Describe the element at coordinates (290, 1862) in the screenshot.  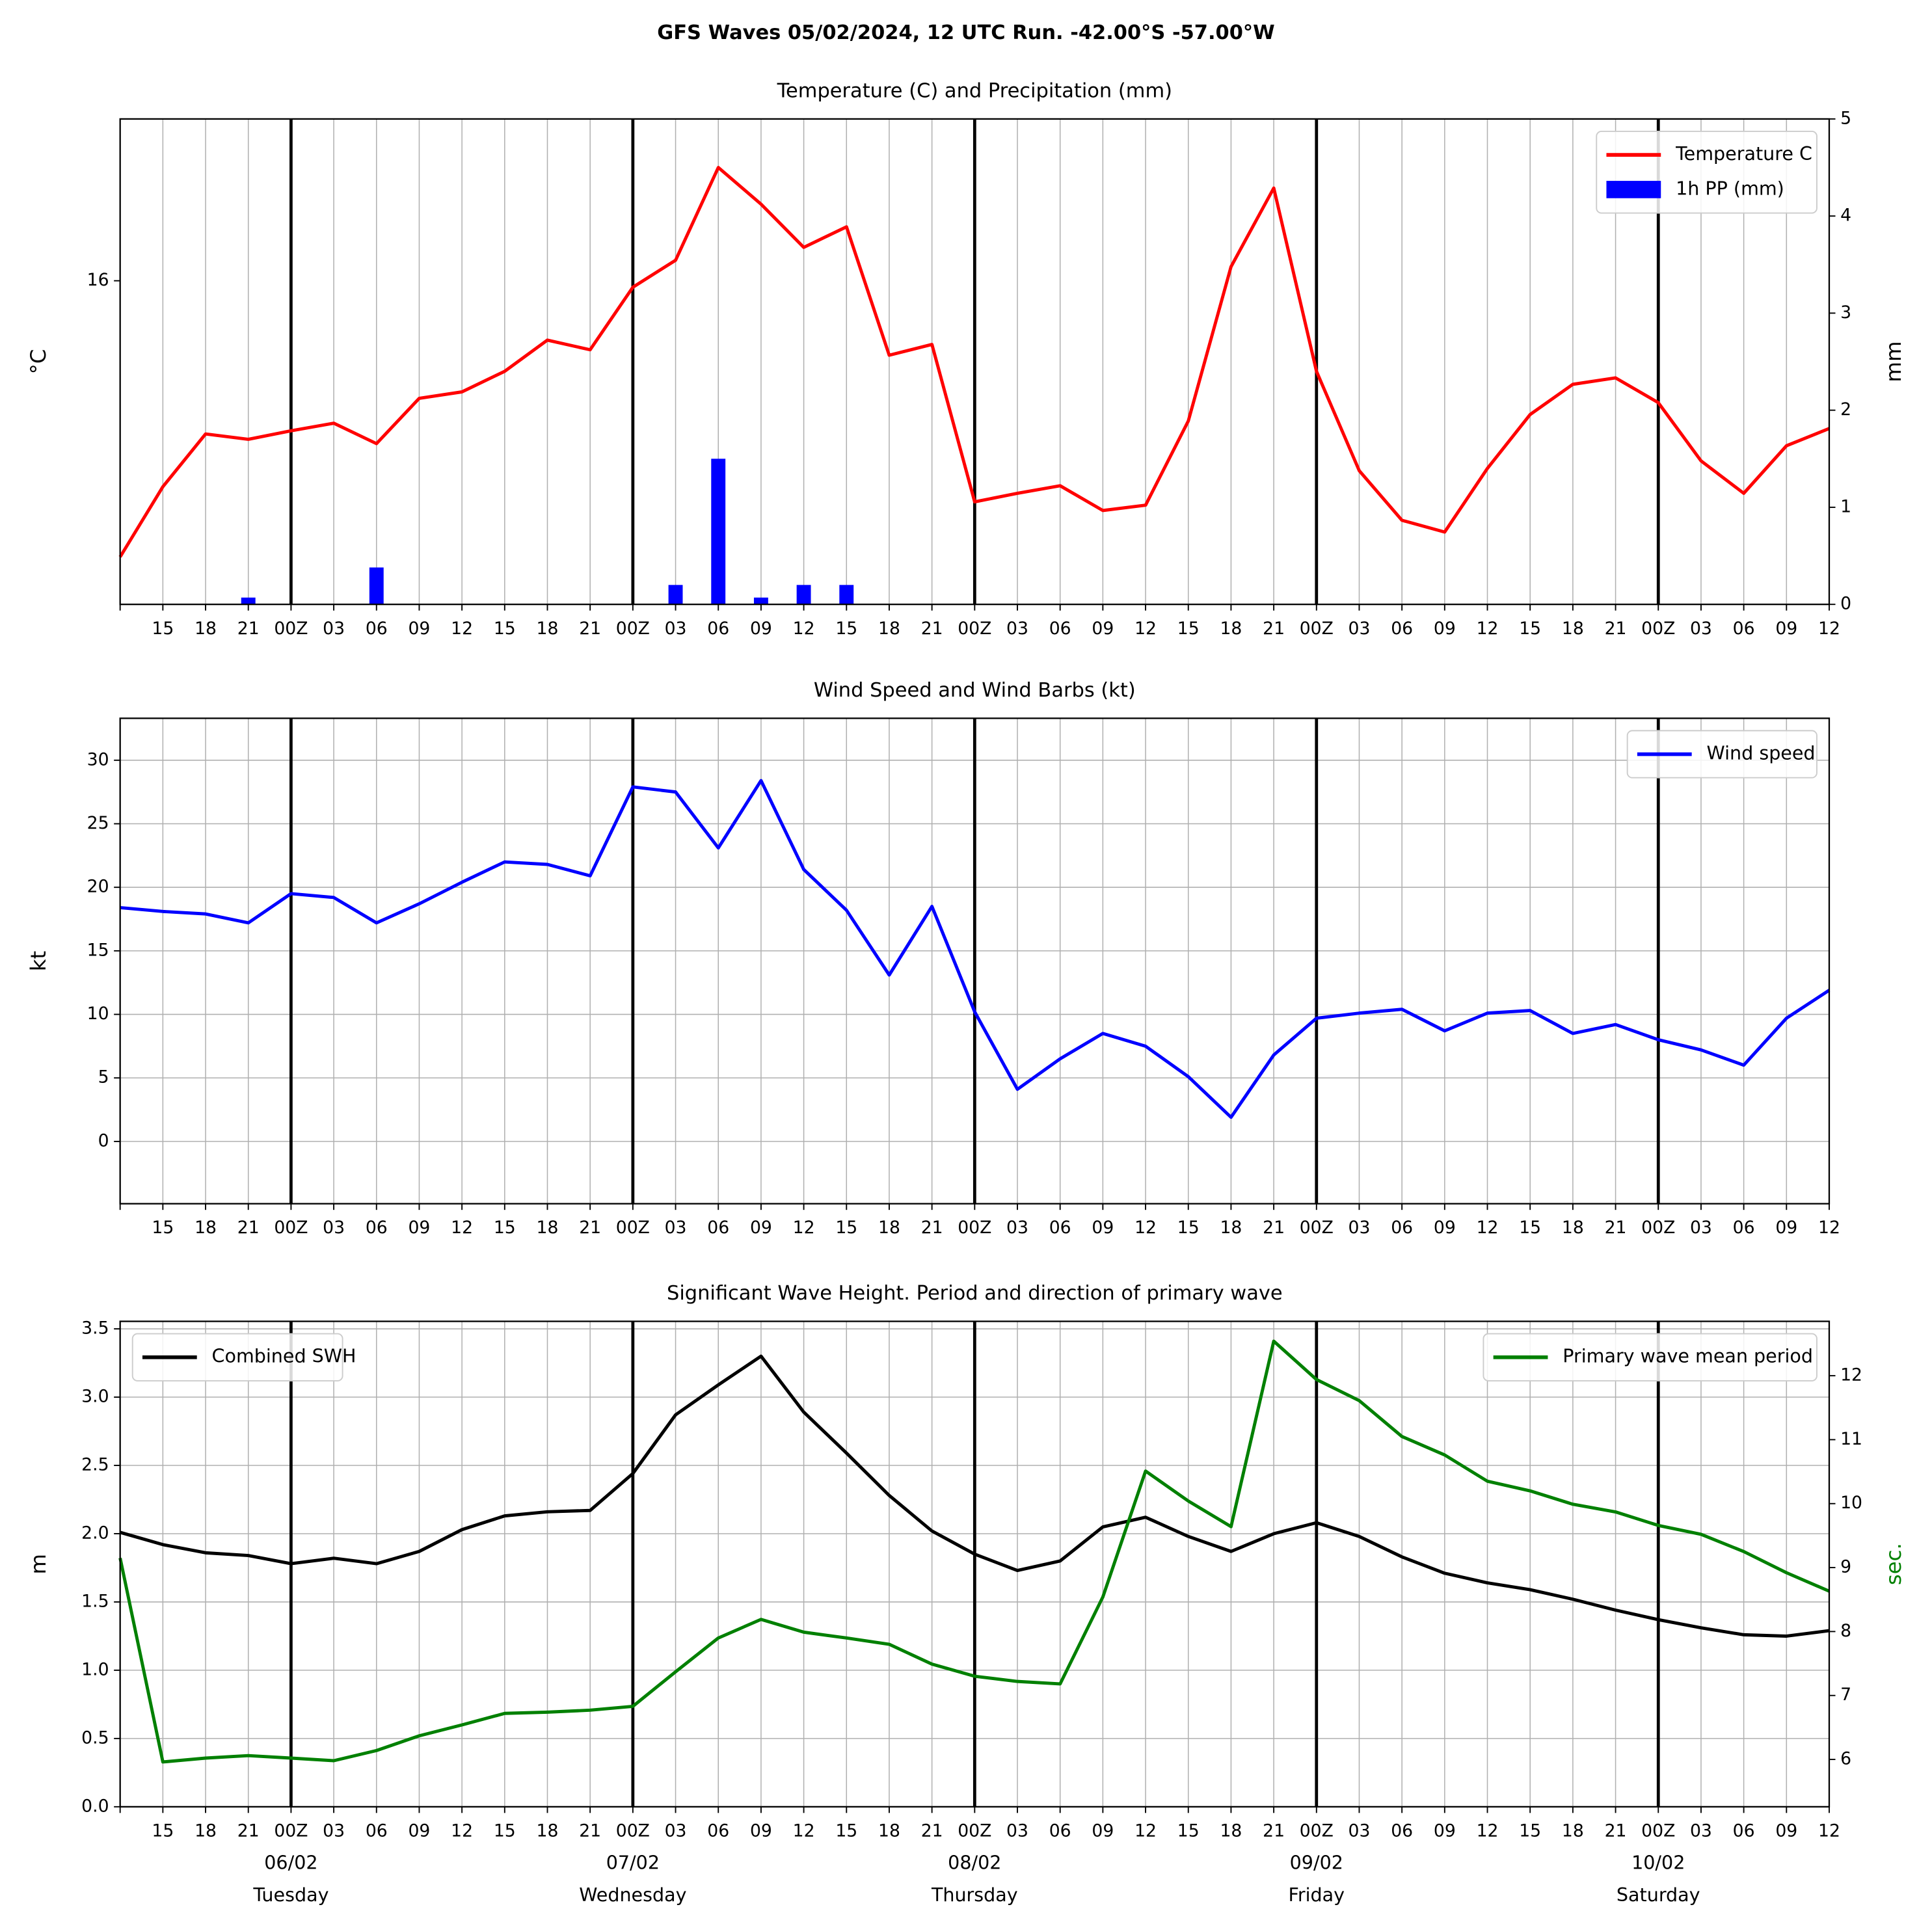
I see `date-label: 06/02` at that location.